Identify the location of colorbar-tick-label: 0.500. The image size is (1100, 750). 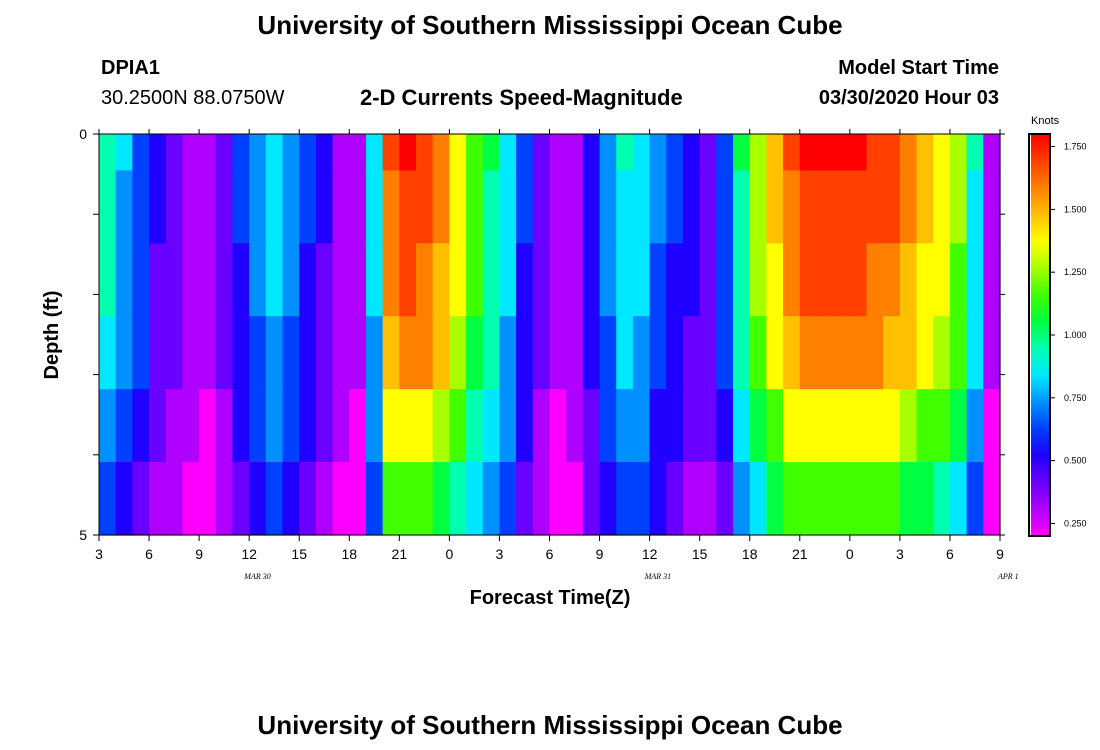
(1075, 461).